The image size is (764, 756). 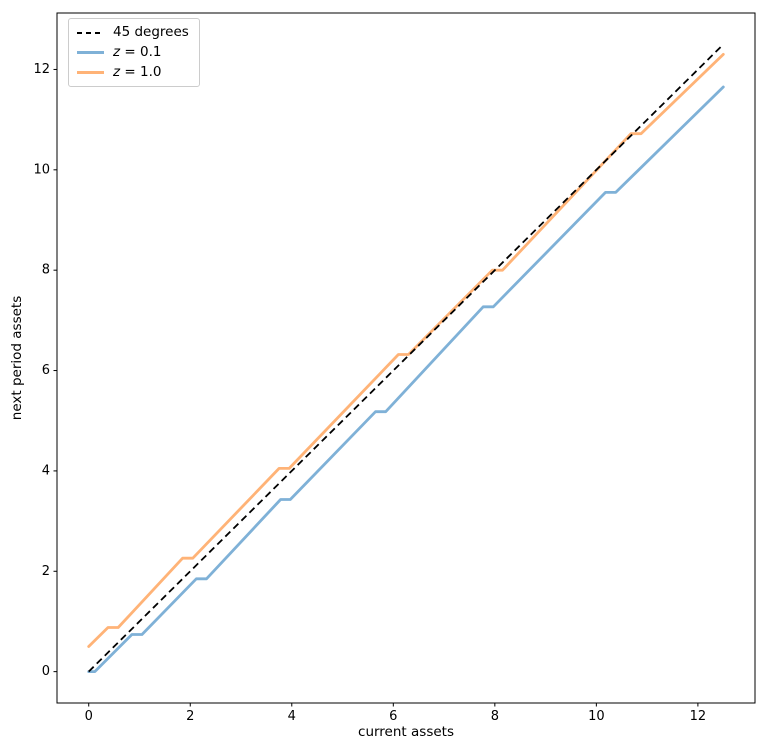 What do you see at coordinates (46, 270) in the screenshot?
I see `y-tick-label: 8` at bounding box center [46, 270].